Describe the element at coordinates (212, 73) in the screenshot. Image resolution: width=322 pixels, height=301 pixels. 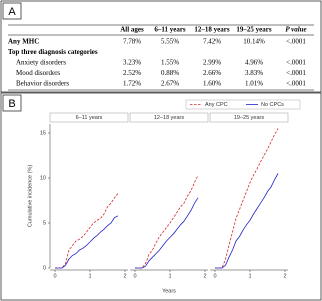
I see `table-cell: 2.66%` at that location.